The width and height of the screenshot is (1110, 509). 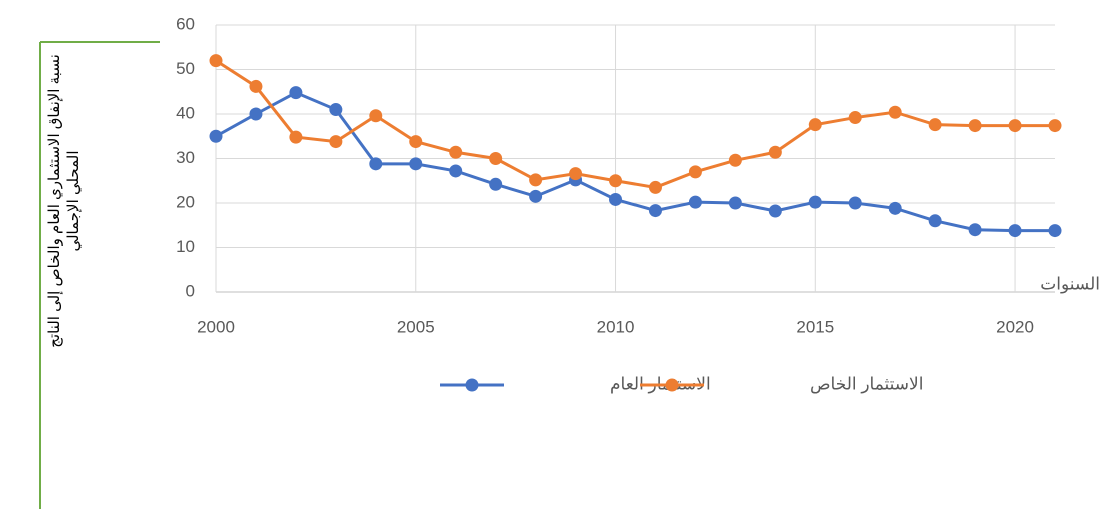 I want to click on x-tick-label: 2000, so click(x=216, y=326).